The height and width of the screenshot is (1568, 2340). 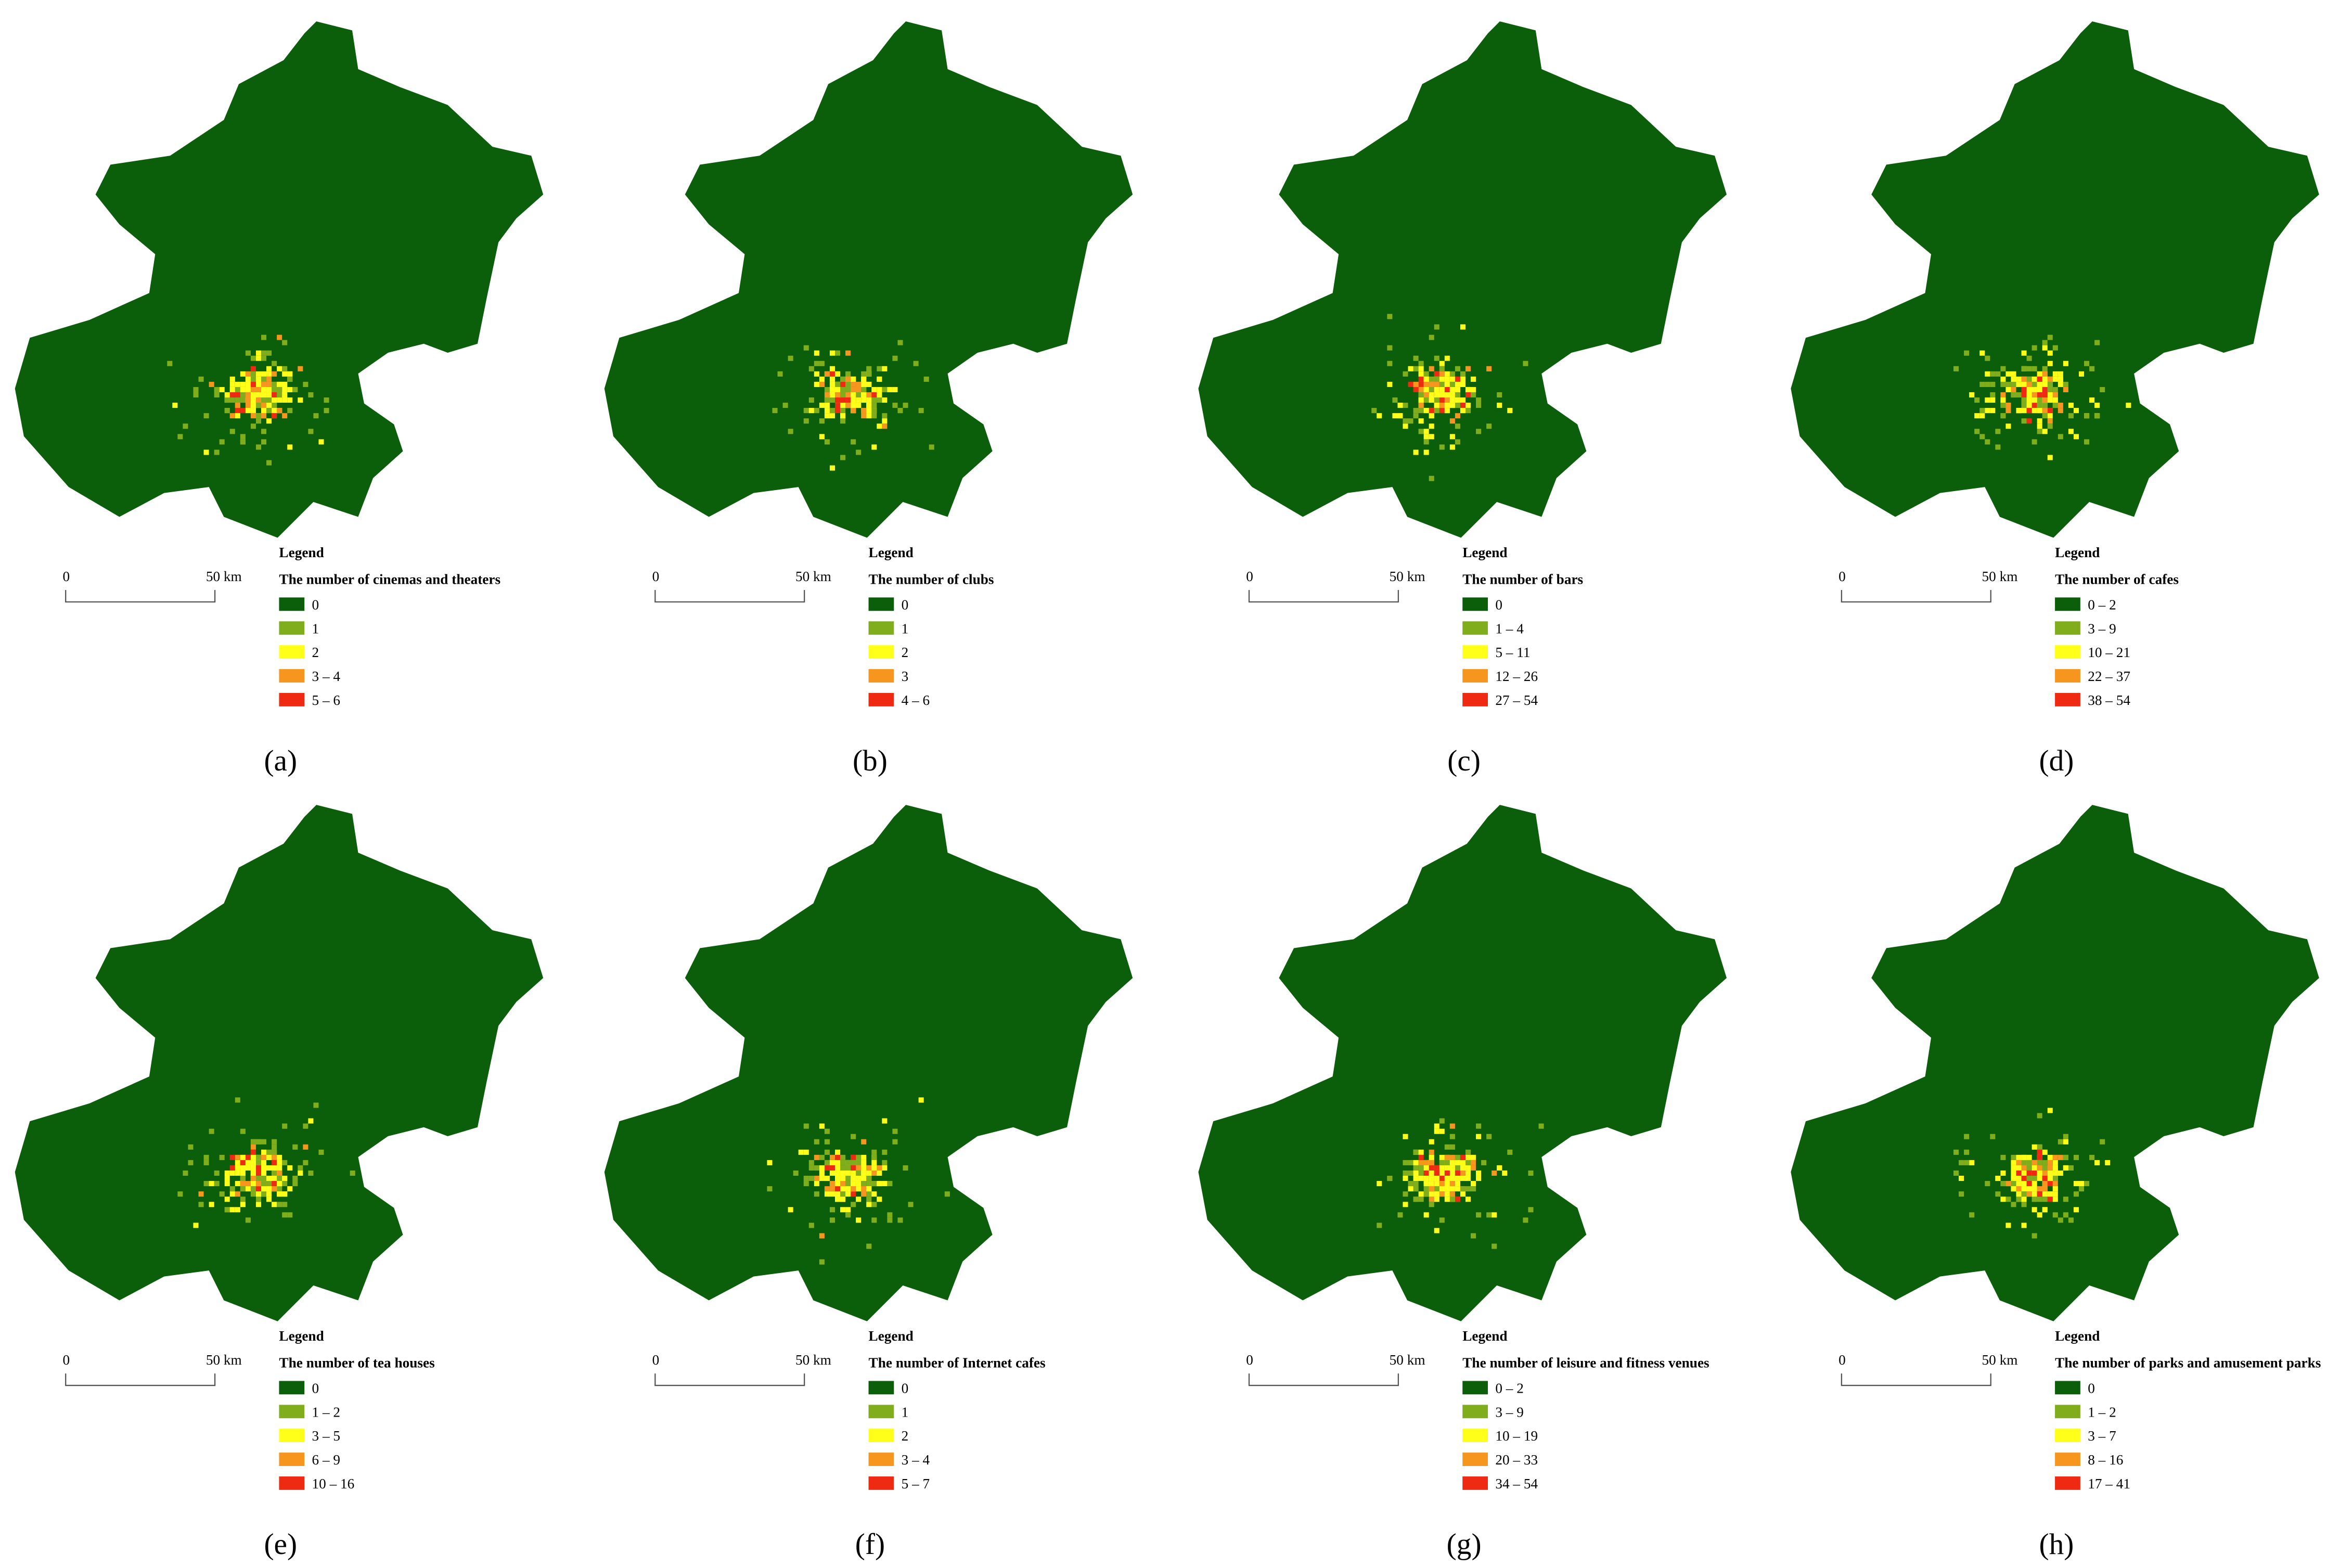 I want to click on legend-heading: Legend, so click(x=301, y=552).